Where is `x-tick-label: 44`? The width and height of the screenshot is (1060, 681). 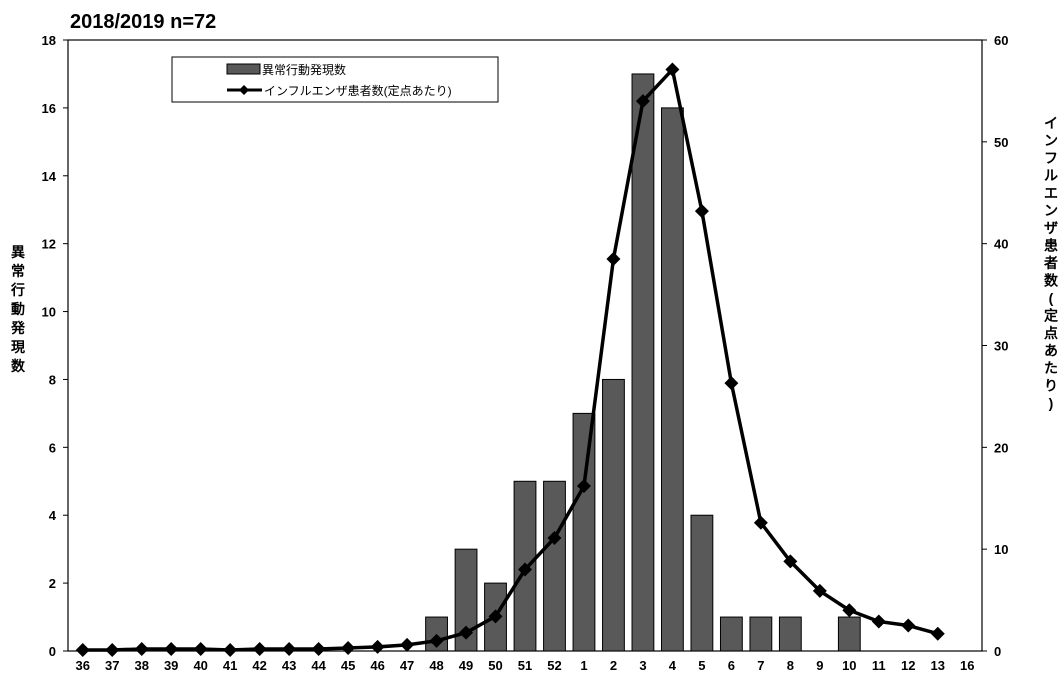
x-tick-label: 44 is located at coordinates (318, 665).